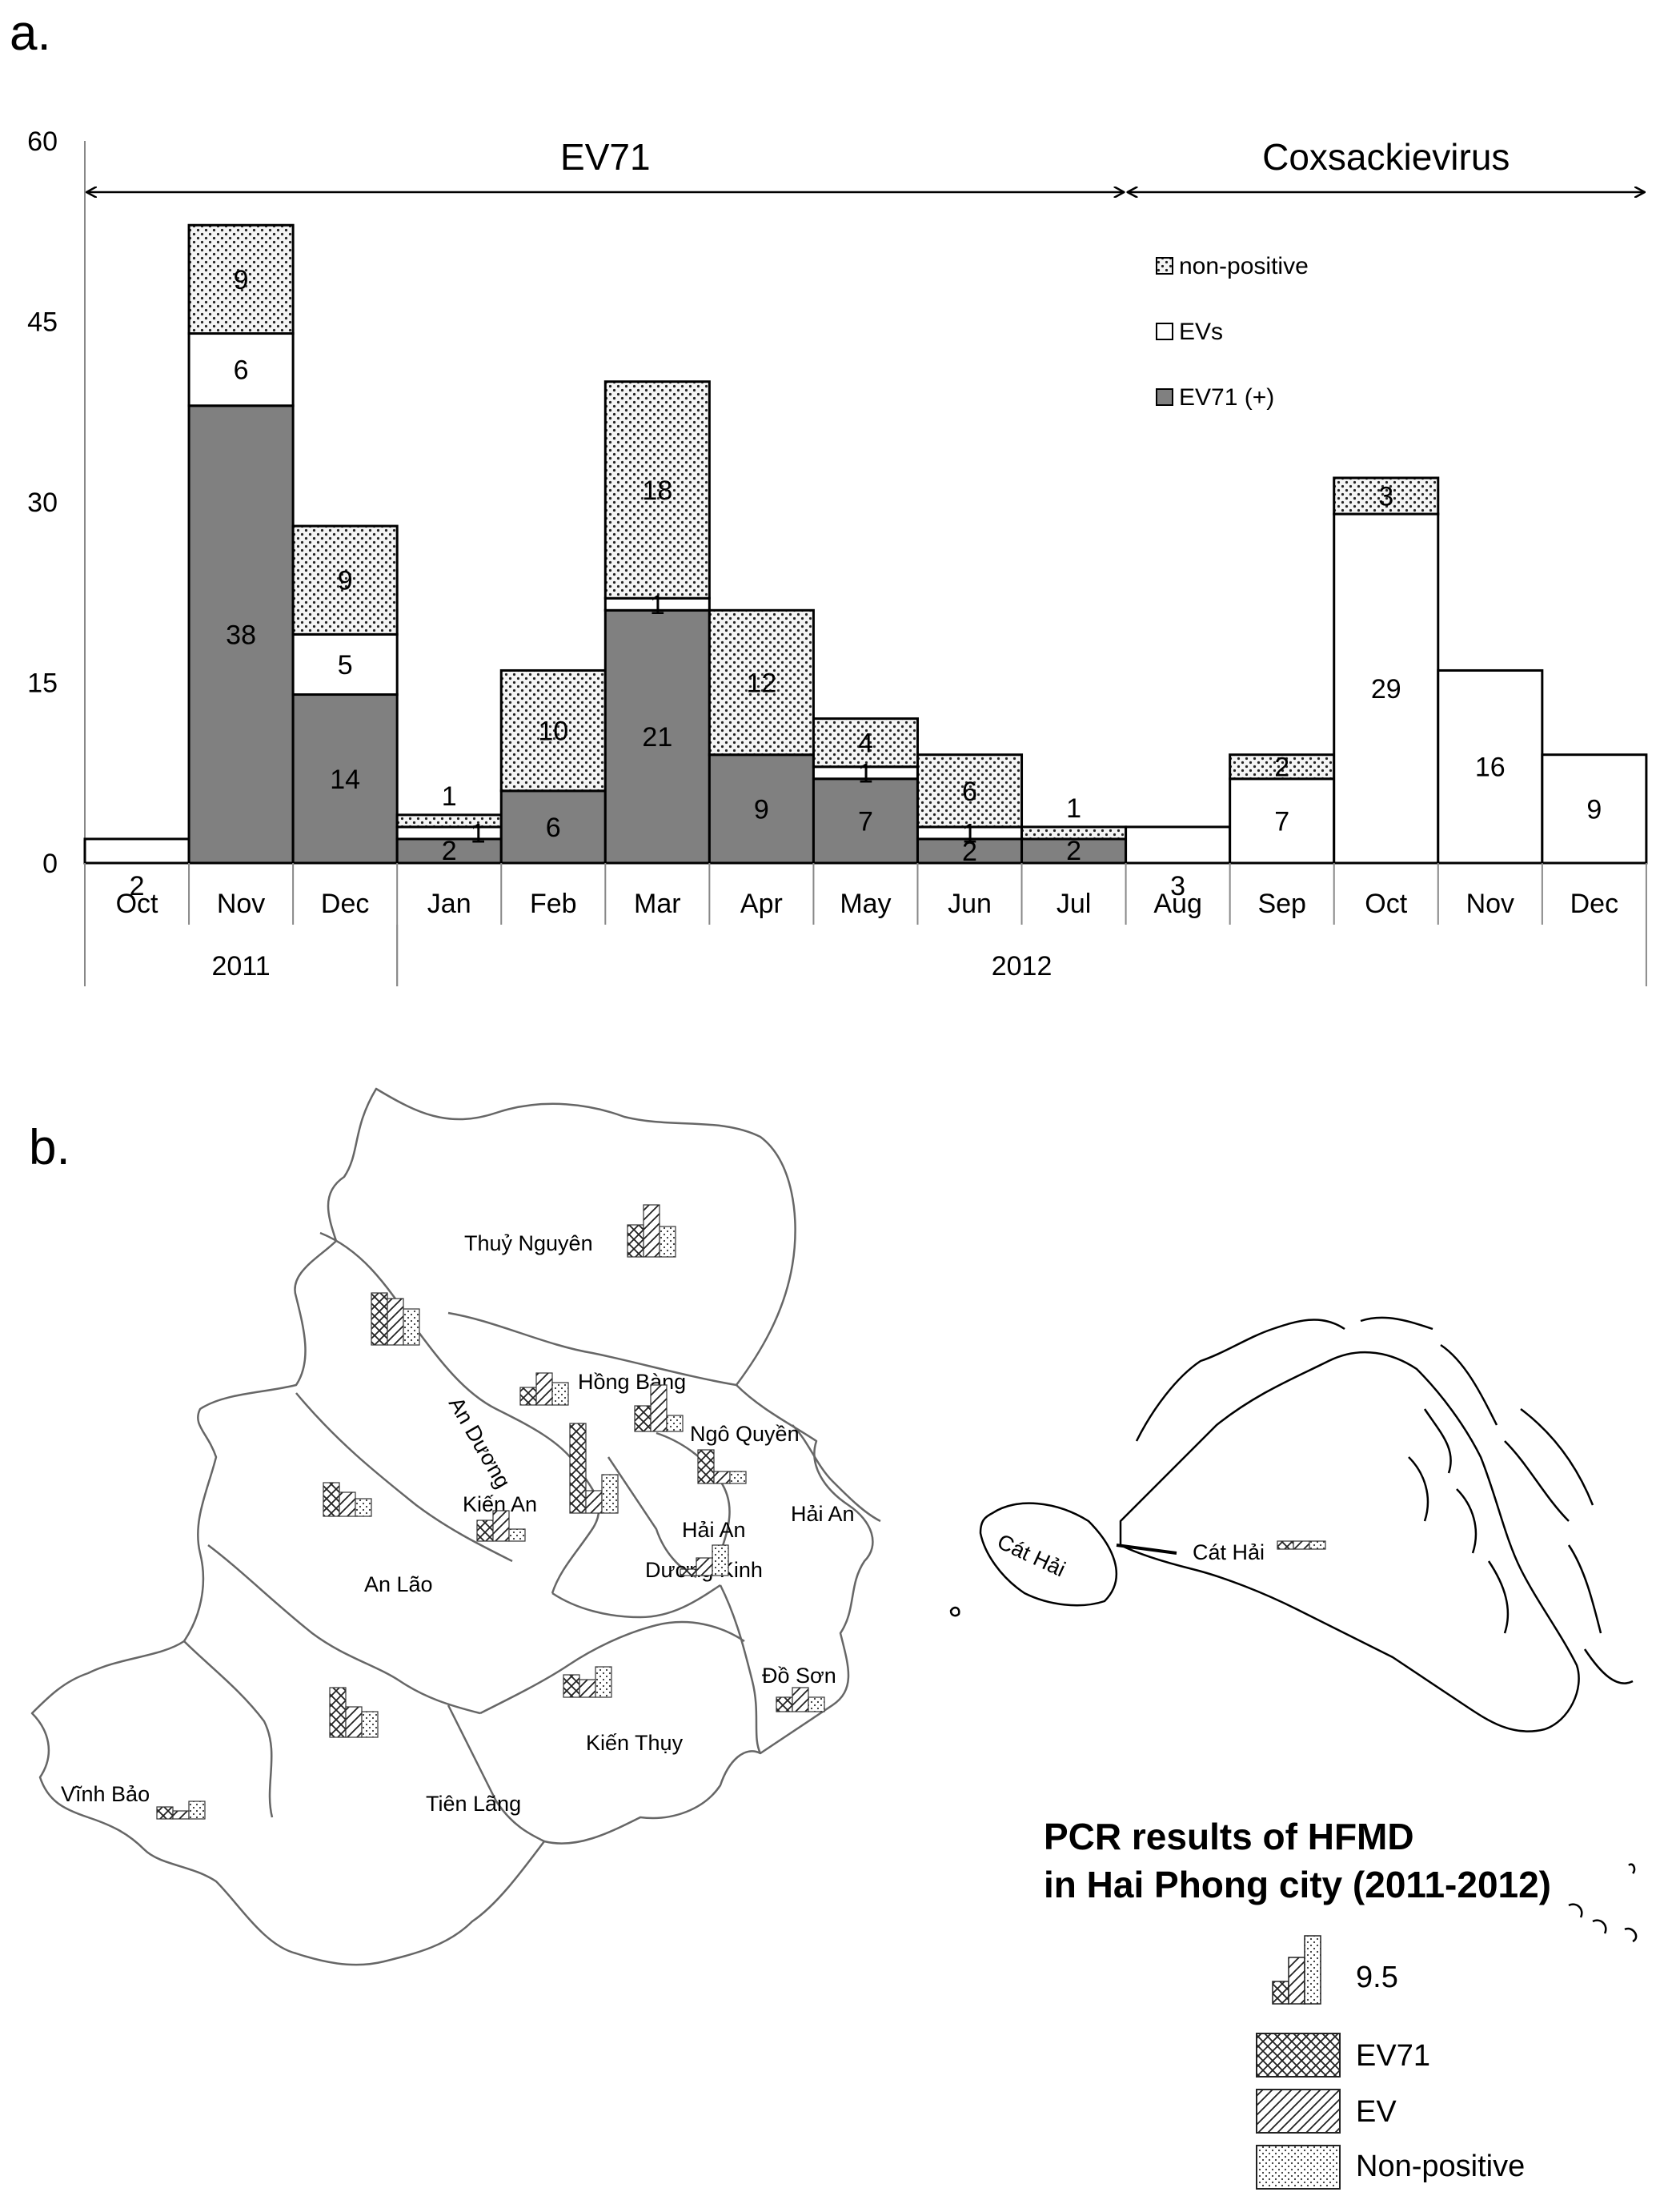 The width and height of the screenshot is (1680, 2204). What do you see at coordinates (42, 322) in the screenshot?
I see `y-tick-label: 45` at bounding box center [42, 322].